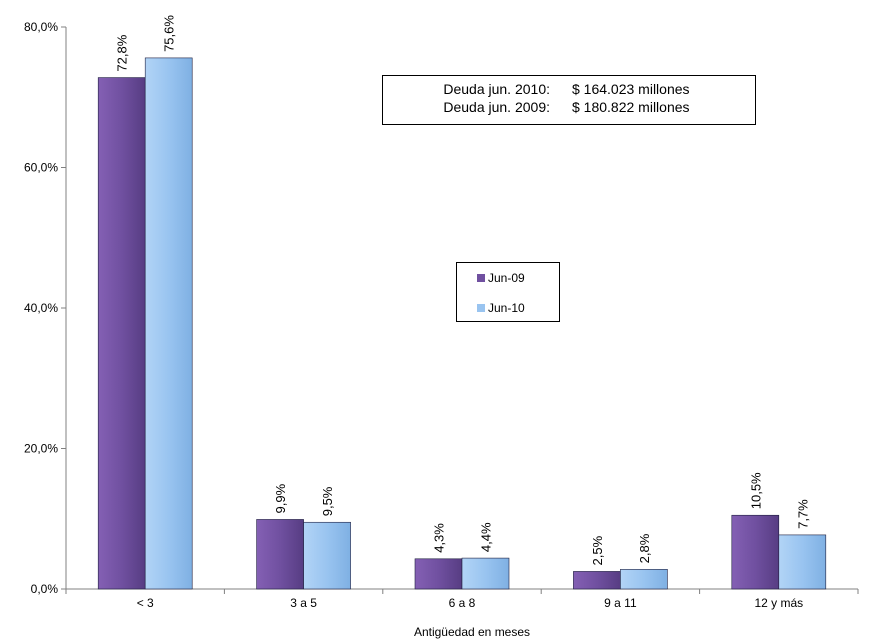 This screenshot has height=643, width=869. I want to click on y-tick-label: 20,0%, so click(41, 449).